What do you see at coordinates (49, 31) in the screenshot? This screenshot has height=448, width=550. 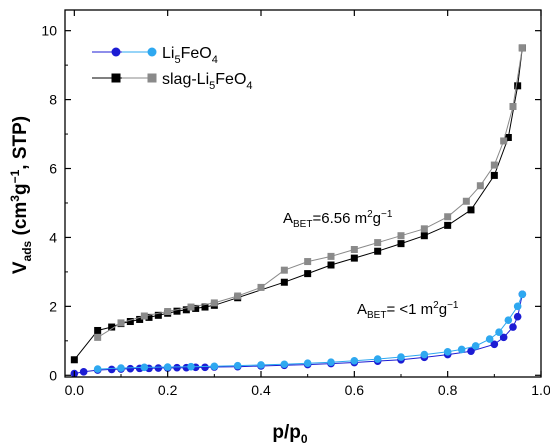 I see `y-tick-label: 10` at bounding box center [49, 31].